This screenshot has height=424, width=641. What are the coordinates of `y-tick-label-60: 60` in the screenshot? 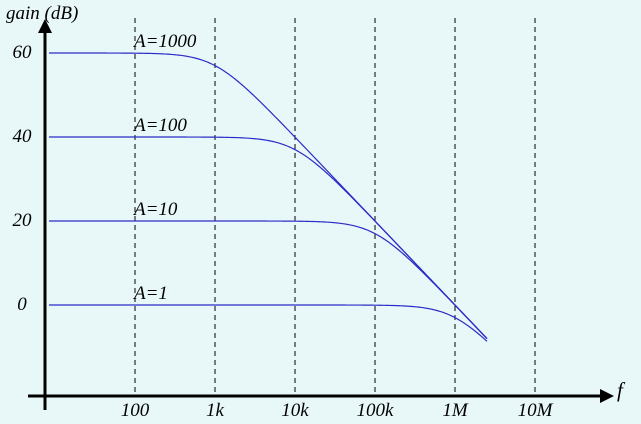 It's located at (23, 52).